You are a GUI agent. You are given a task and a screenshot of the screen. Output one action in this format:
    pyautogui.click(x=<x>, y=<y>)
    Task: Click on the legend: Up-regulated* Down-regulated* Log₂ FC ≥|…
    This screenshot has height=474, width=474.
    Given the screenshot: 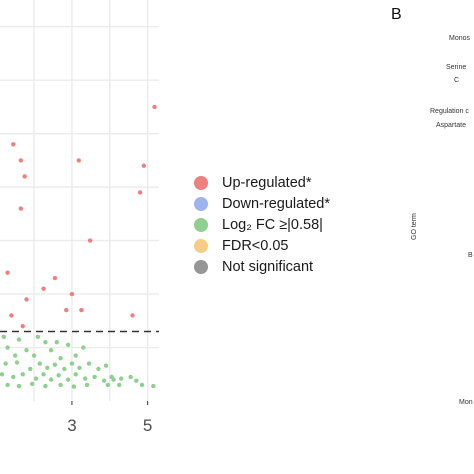 What is the action you would take?
    pyautogui.click(x=262, y=224)
    